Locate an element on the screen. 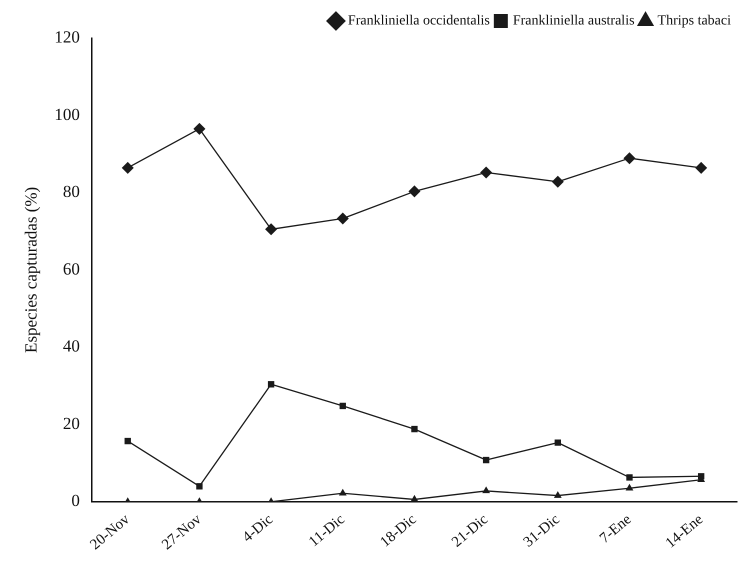 Image resolution: width=755 pixels, height=565 pixels. y-tick-label: 80 is located at coordinates (71, 192).